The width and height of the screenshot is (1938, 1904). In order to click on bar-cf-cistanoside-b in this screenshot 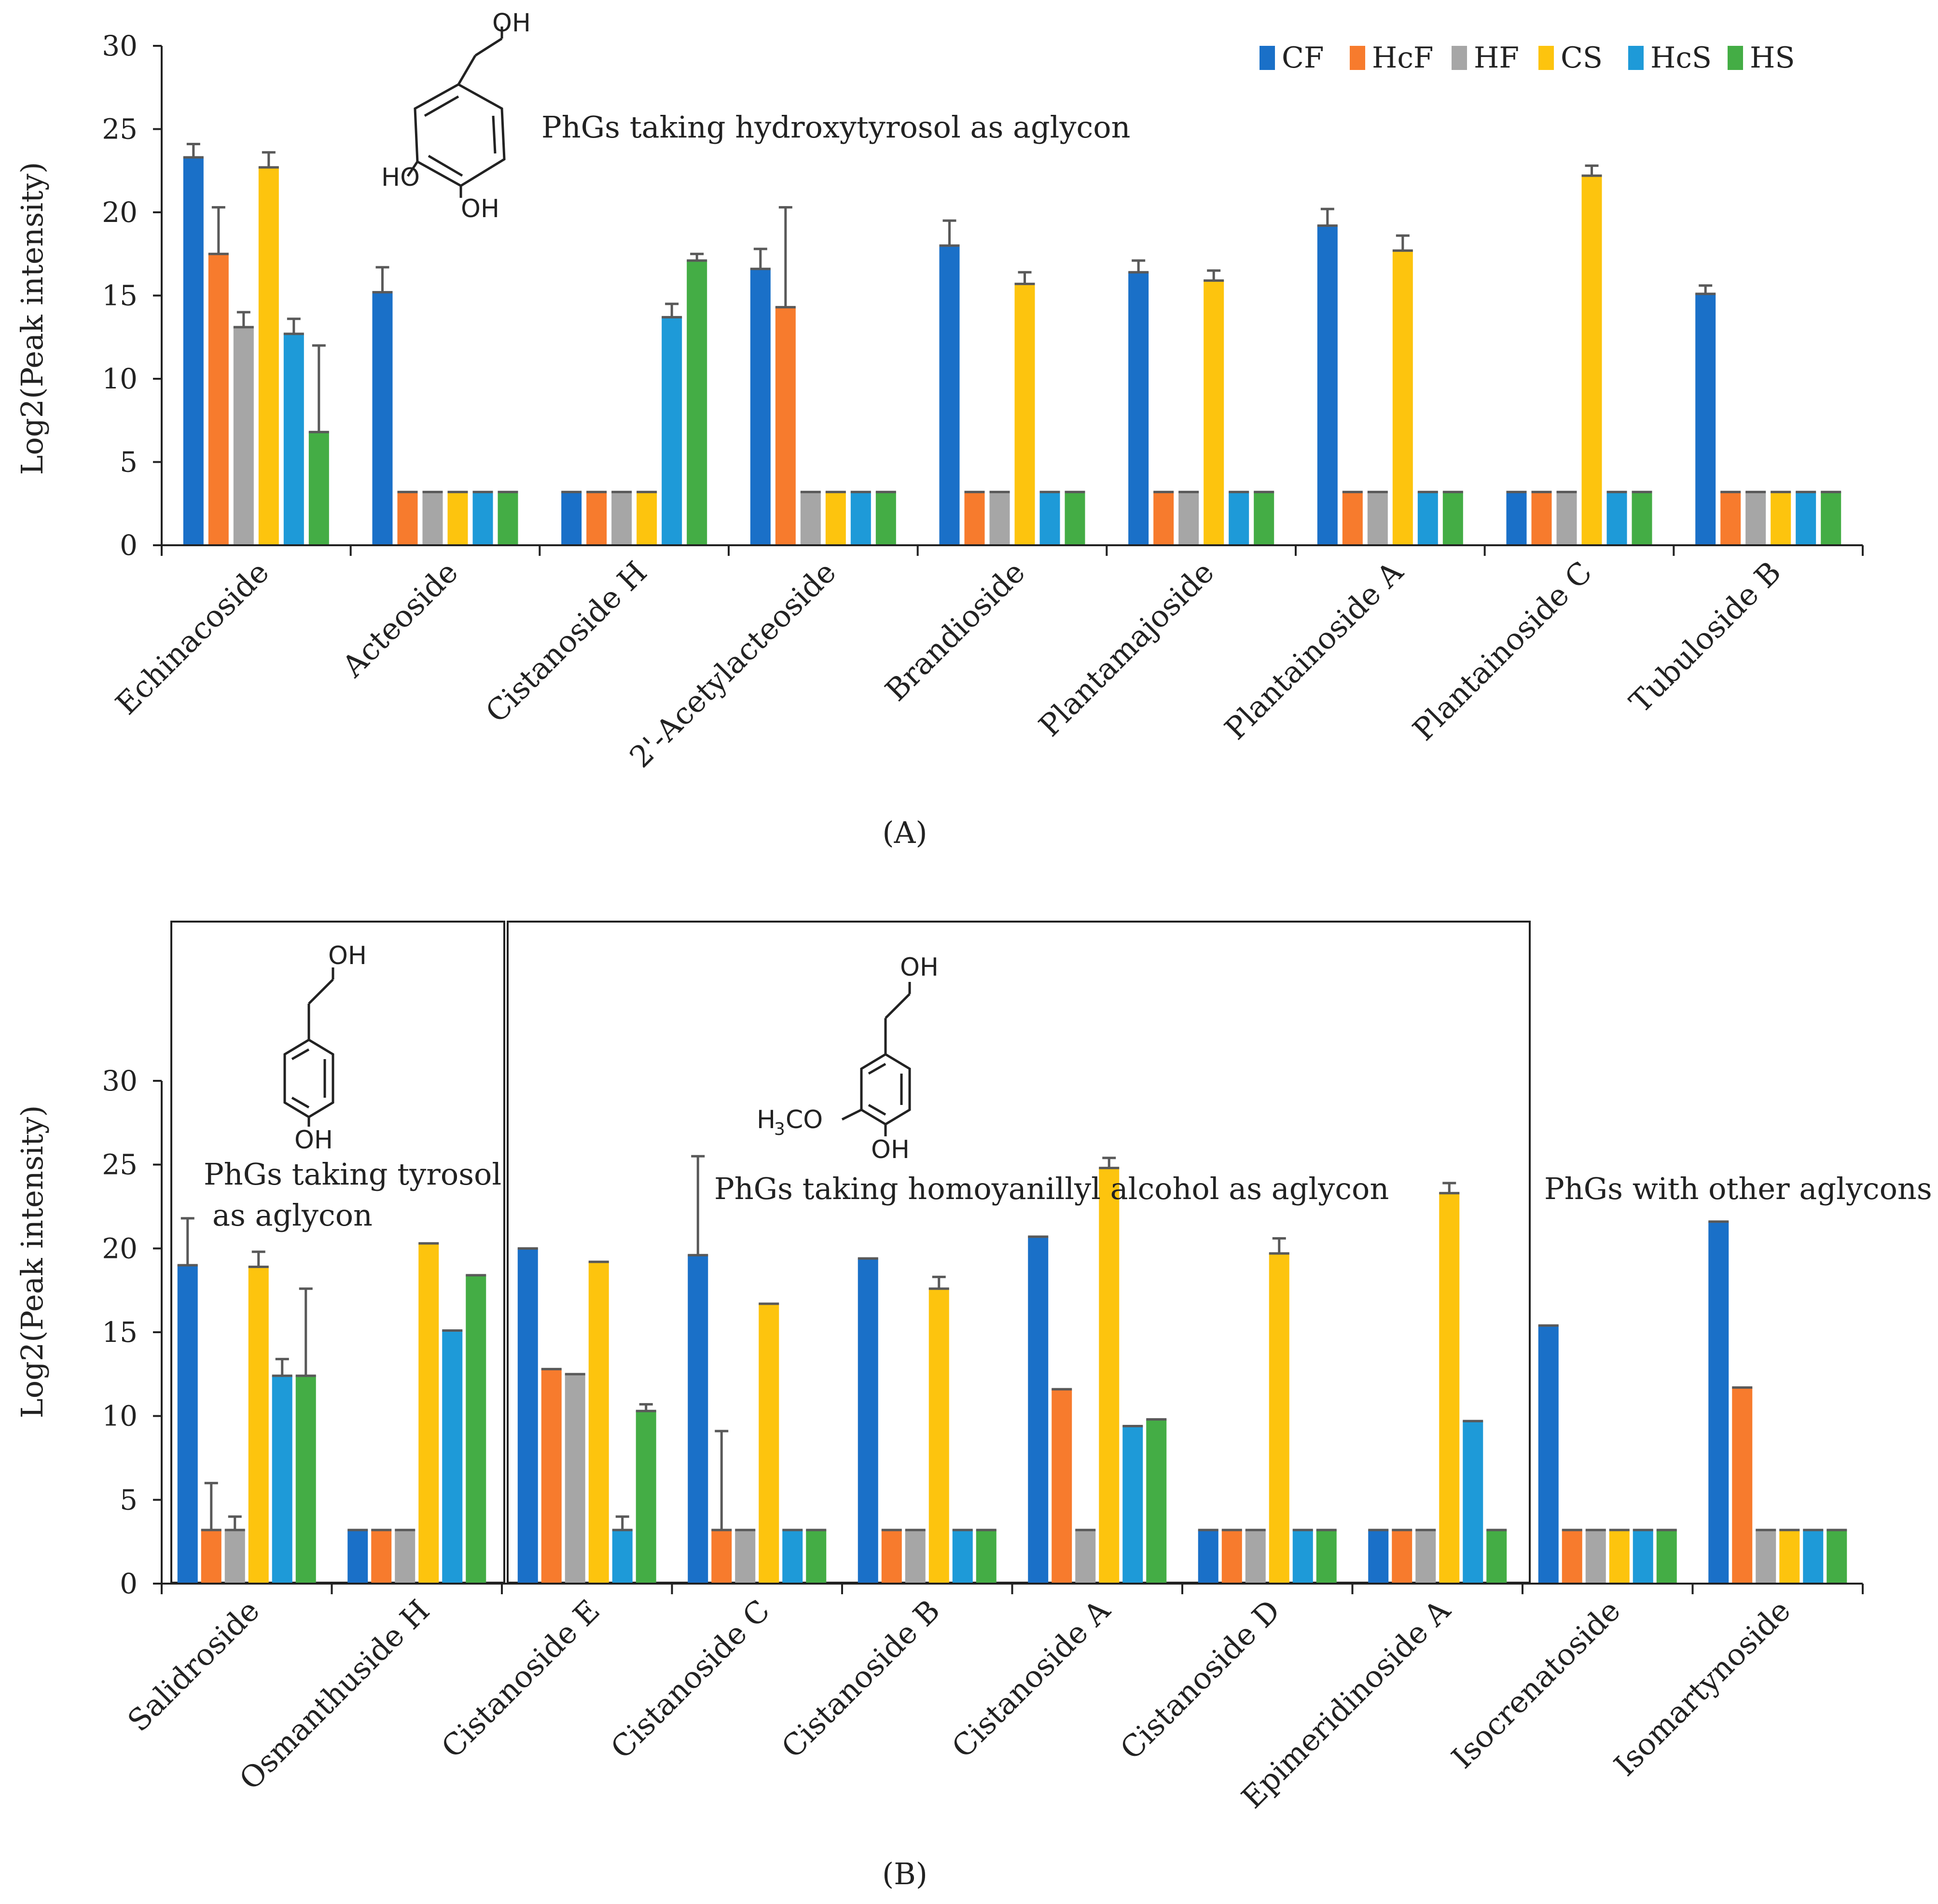, I will do `click(868, 1421)`.